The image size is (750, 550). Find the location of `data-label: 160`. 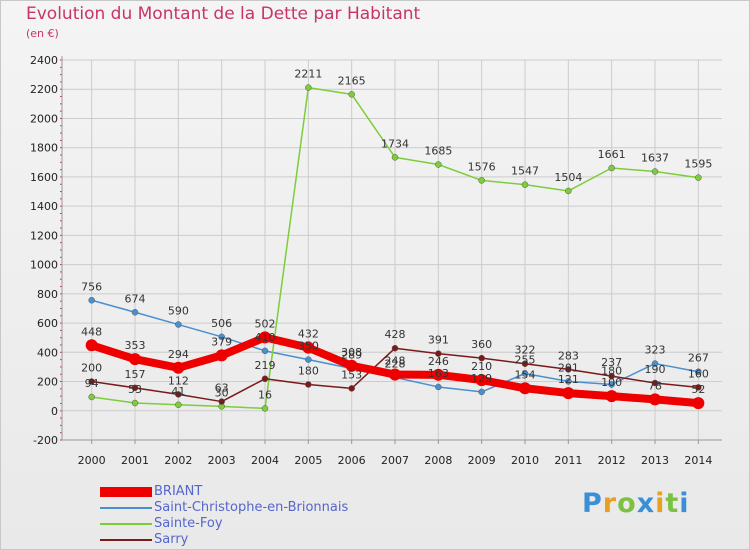

data-label: 160 is located at coordinates (698, 373).